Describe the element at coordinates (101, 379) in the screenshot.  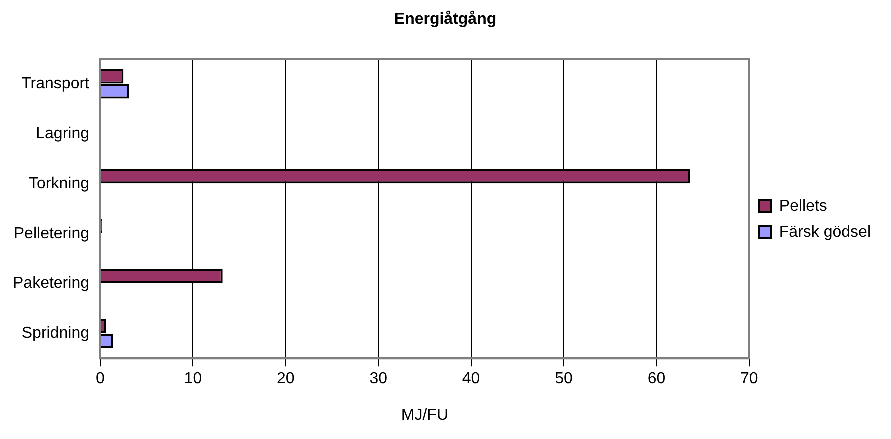
I see `x-tick-label: 0` at that location.